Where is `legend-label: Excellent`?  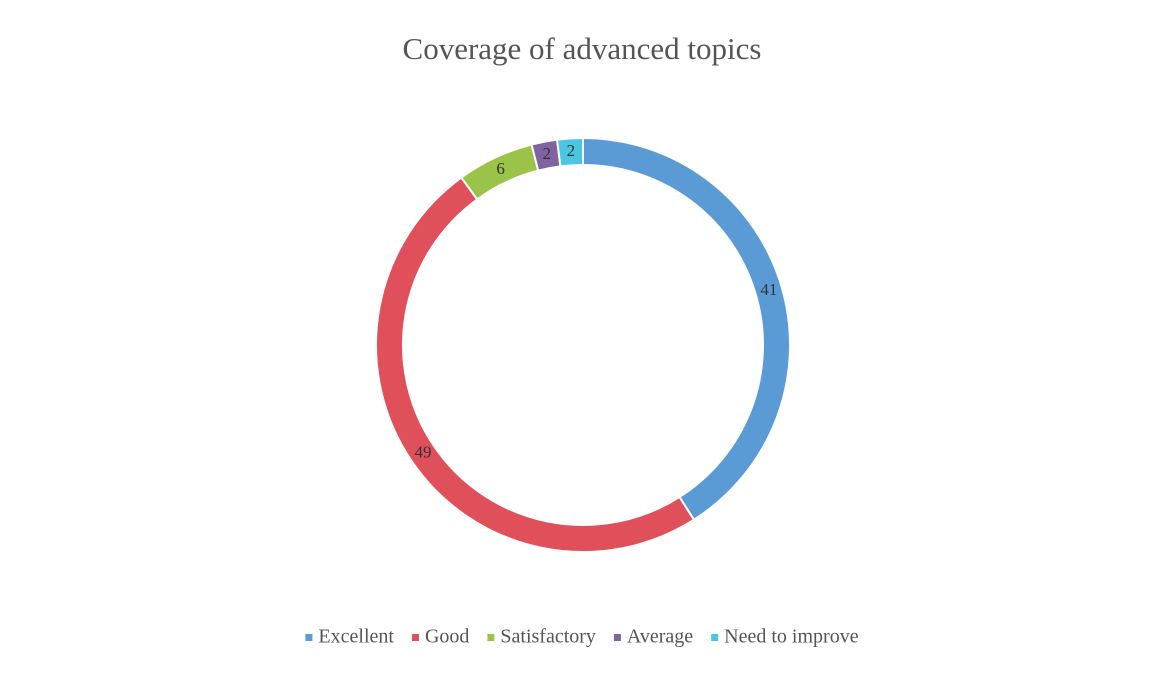 legend-label: Excellent is located at coordinates (356, 637).